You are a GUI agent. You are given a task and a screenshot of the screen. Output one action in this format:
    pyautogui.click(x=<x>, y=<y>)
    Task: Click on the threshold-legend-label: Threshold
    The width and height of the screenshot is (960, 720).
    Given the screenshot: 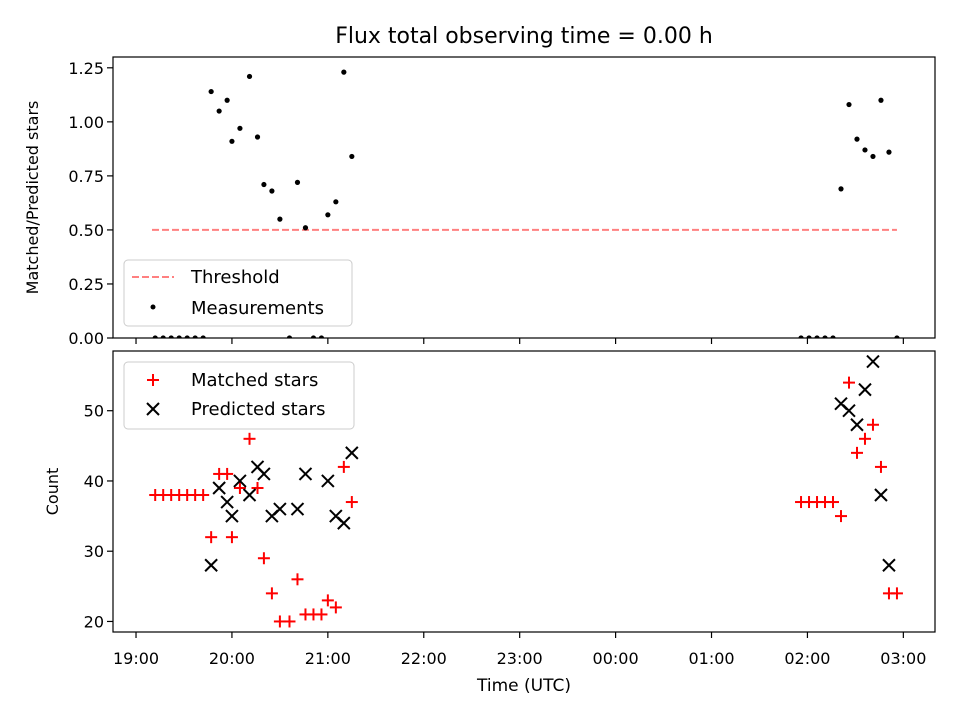 What is the action you would take?
    pyautogui.click(x=235, y=277)
    